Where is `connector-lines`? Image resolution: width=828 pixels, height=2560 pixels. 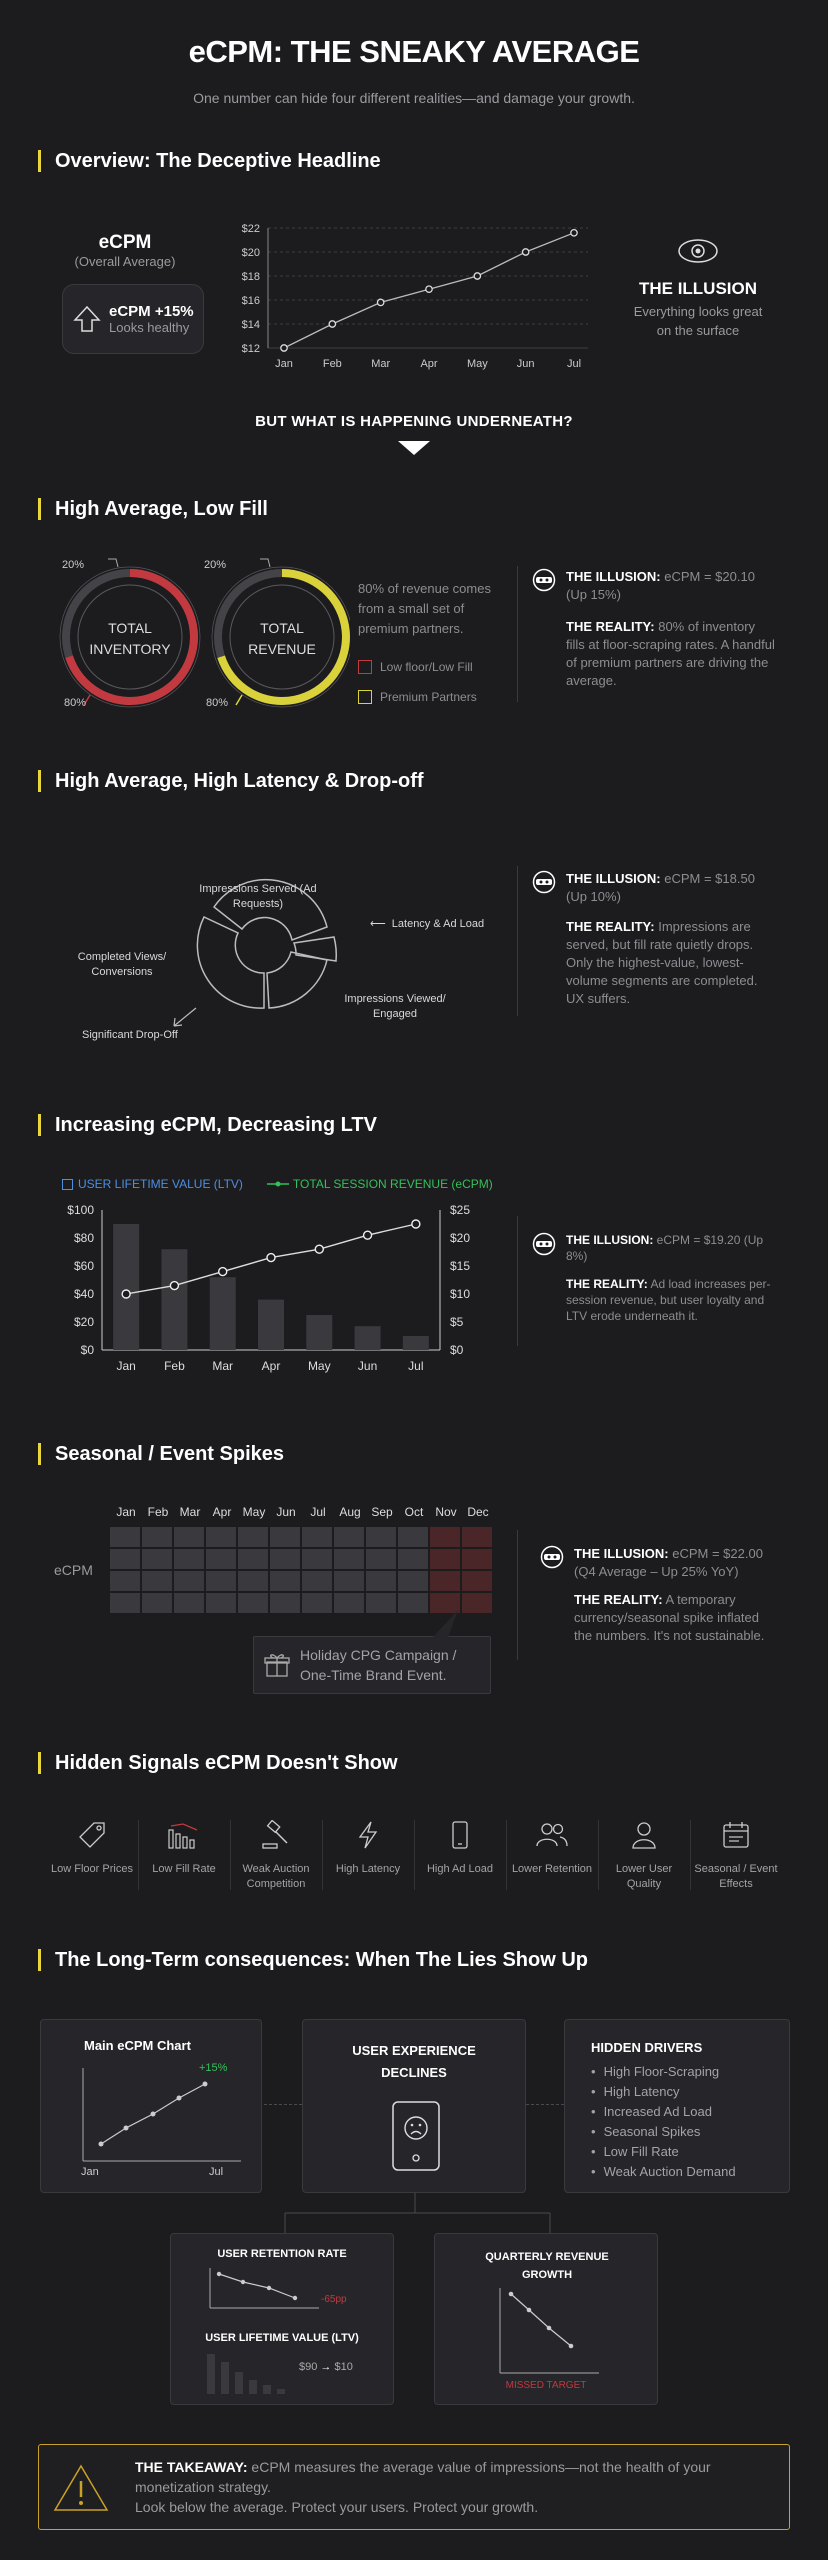 connector-lines is located at coordinates (417, 2213).